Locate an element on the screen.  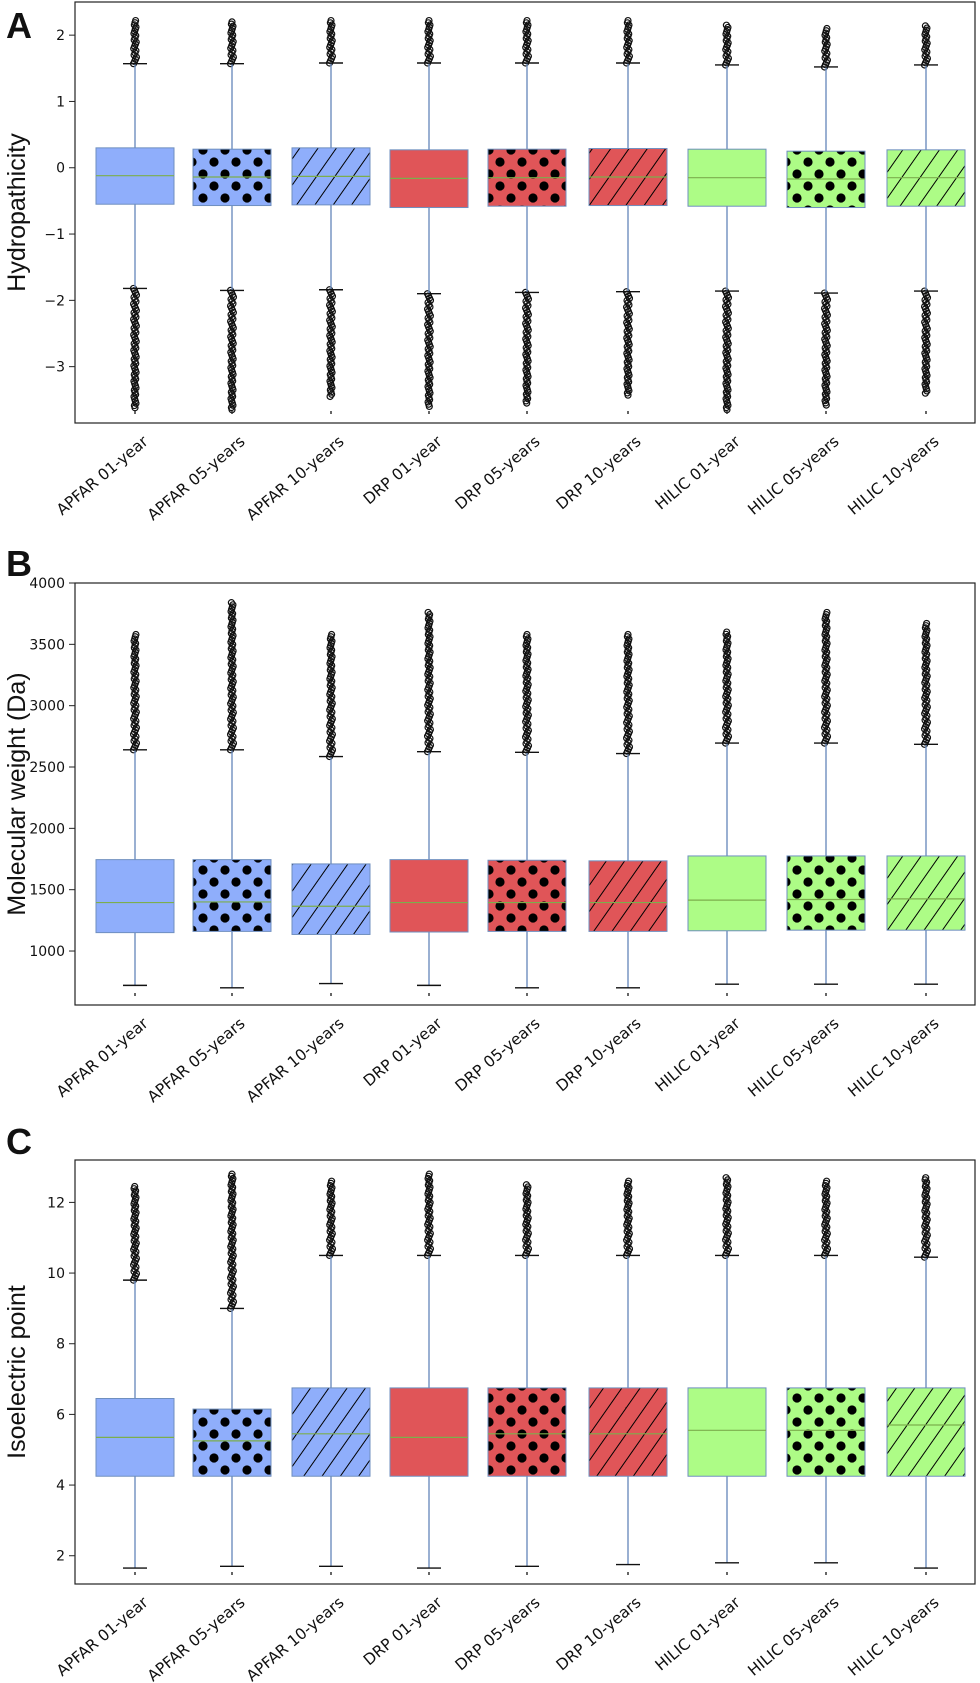
box-drp-10-years: DRP 10-years is located at coordinates (610, 862).